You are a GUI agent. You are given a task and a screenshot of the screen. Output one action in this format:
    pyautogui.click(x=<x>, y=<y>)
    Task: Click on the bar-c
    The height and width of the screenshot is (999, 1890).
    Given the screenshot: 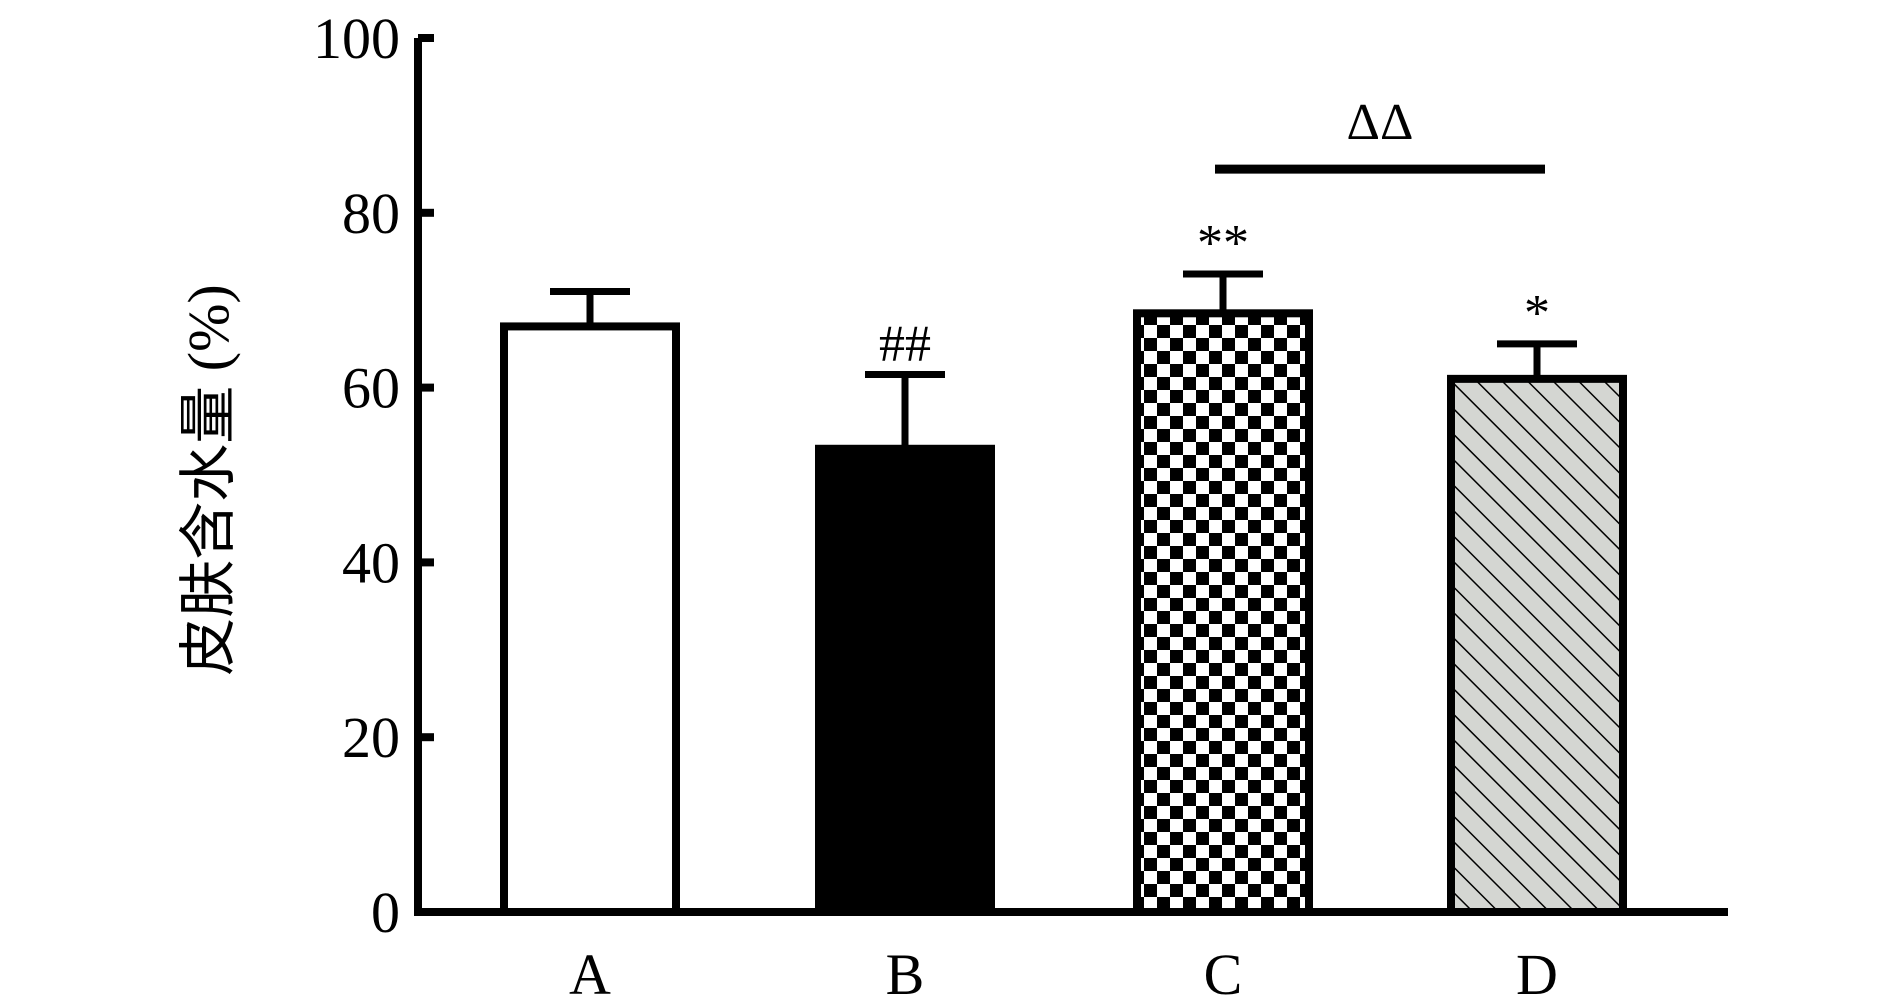 What is the action you would take?
    pyautogui.click(x=1223, y=612)
    